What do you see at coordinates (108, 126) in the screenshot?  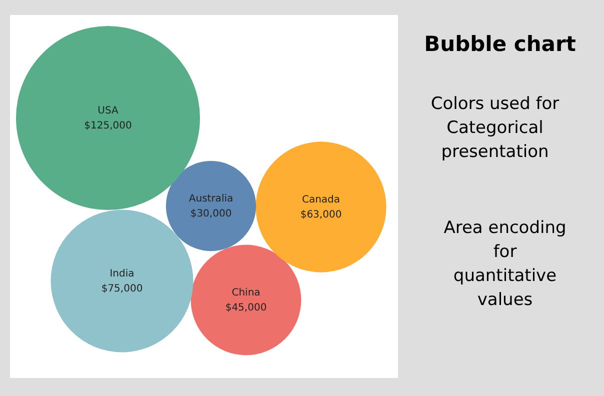 I see `data-label: $125,000` at bounding box center [108, 126].